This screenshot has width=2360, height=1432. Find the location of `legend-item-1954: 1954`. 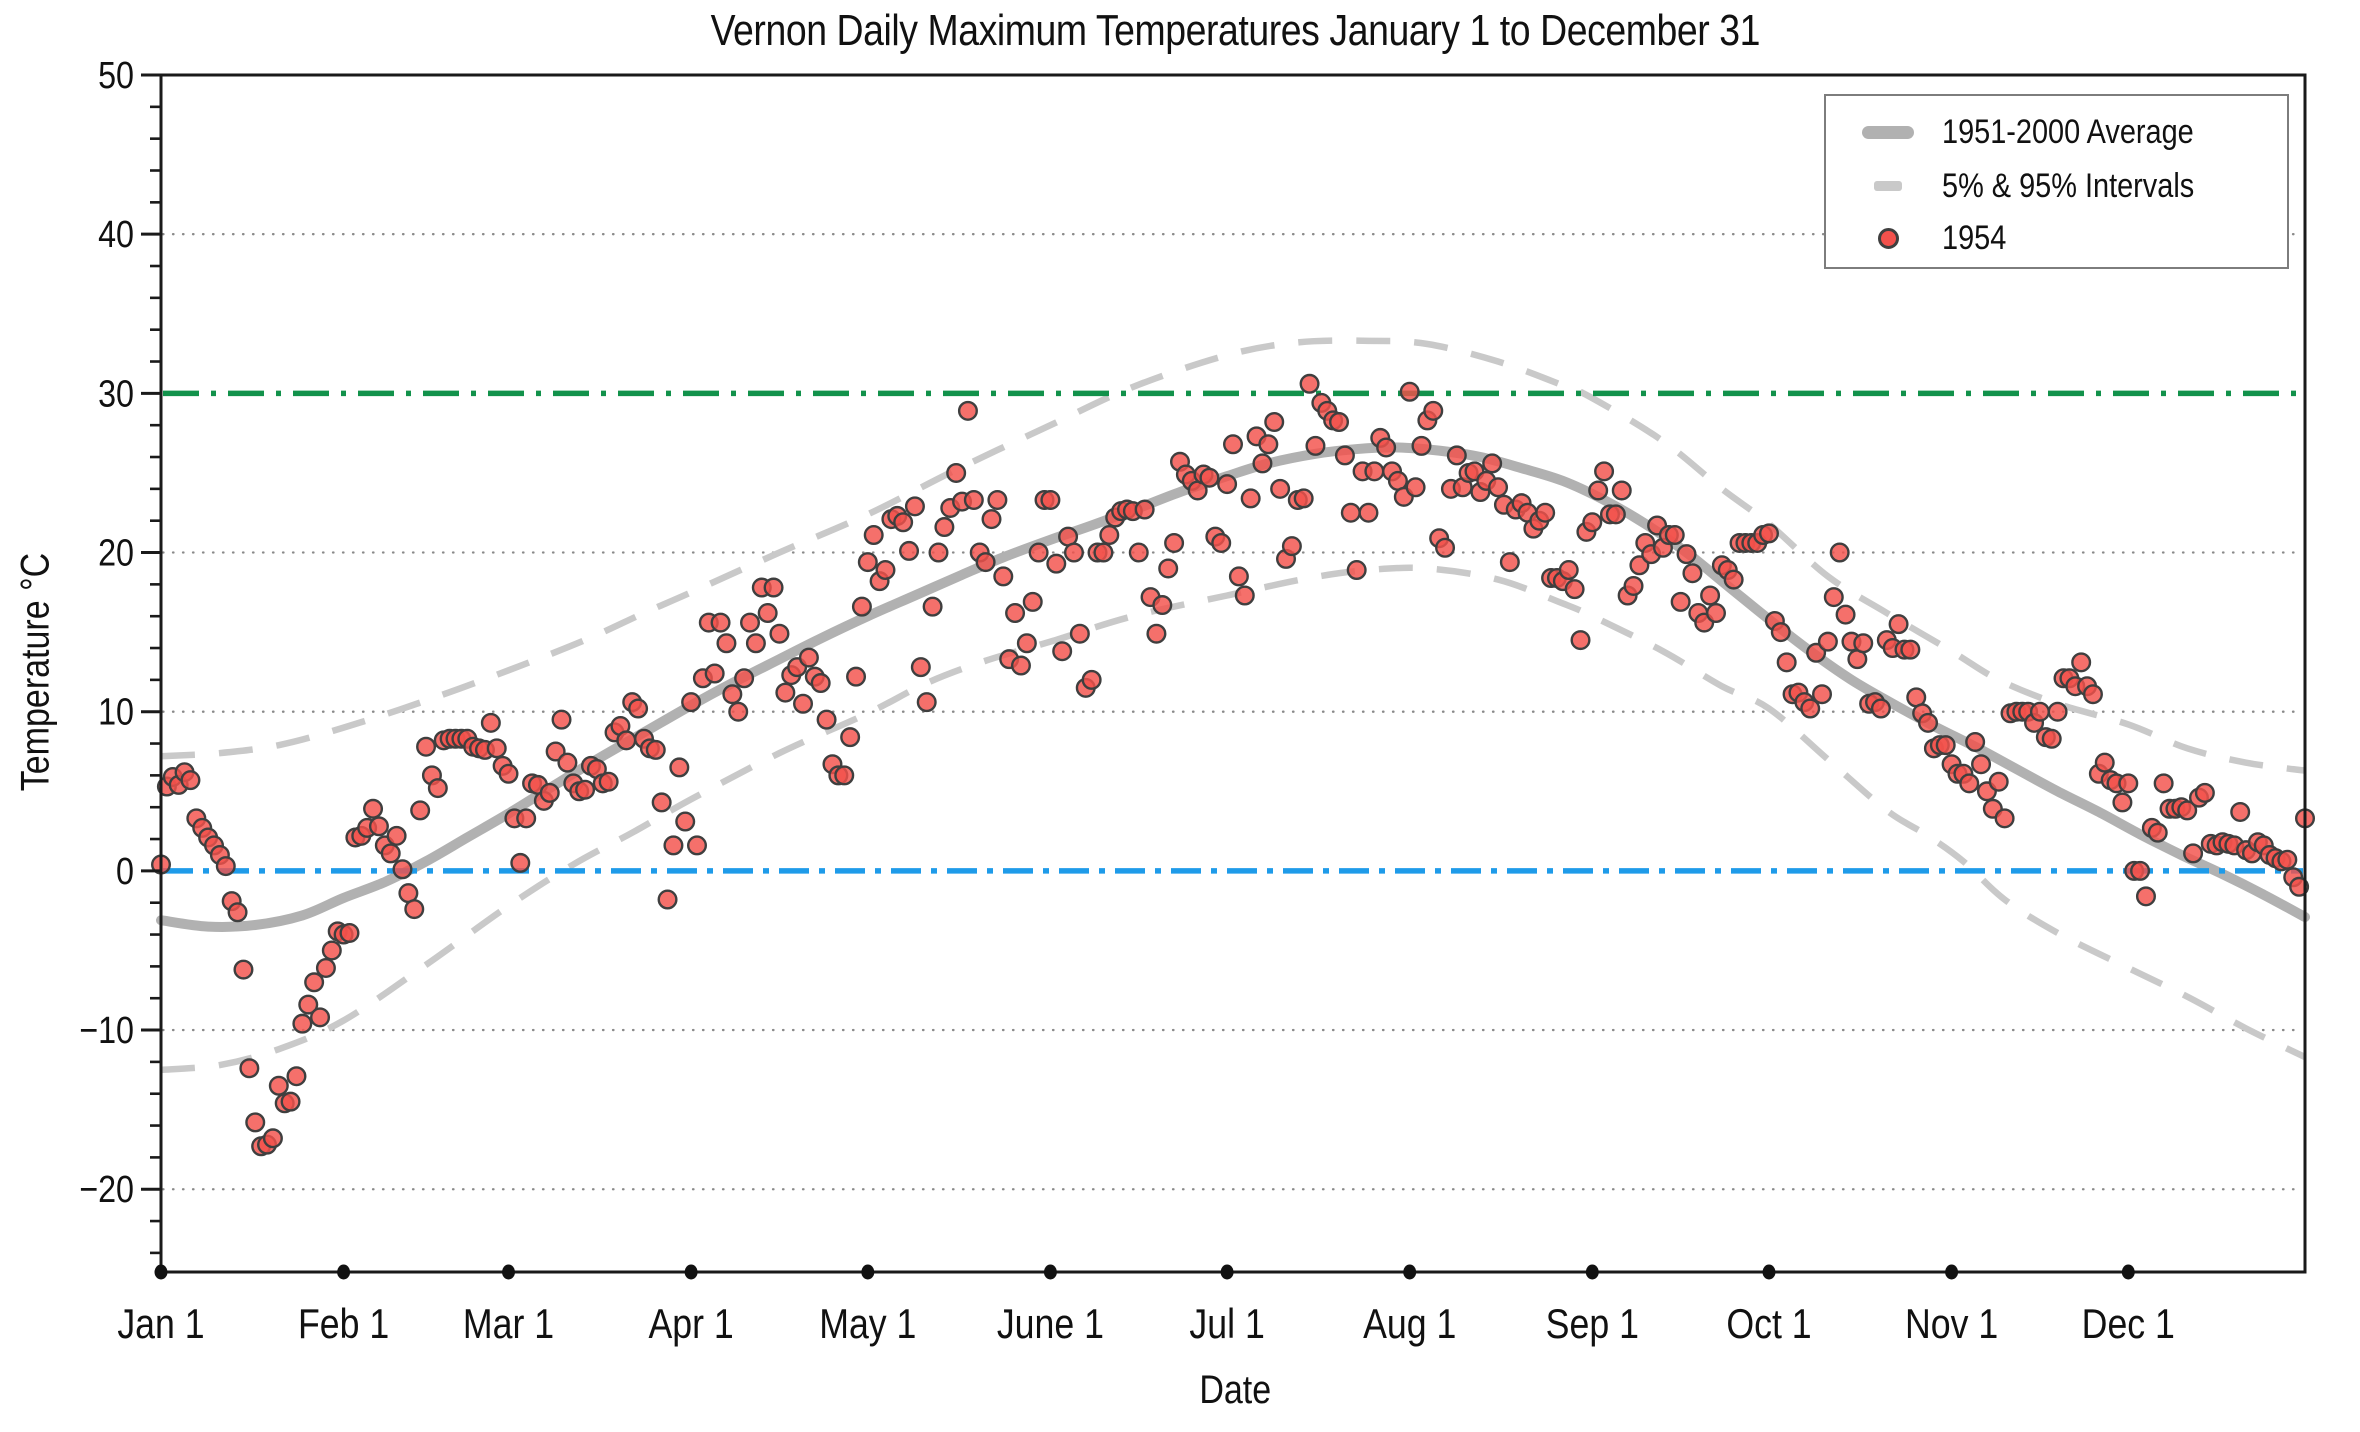

legend-item-1954: 1954 is located at coordinates (2056, 238).